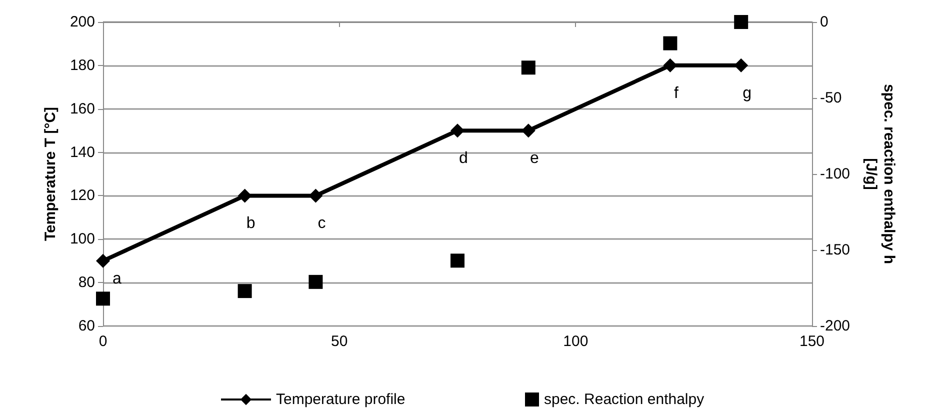 This screenshot has height=416, width=941. I want to click on x-tick-label: 150, so click(812, 341).